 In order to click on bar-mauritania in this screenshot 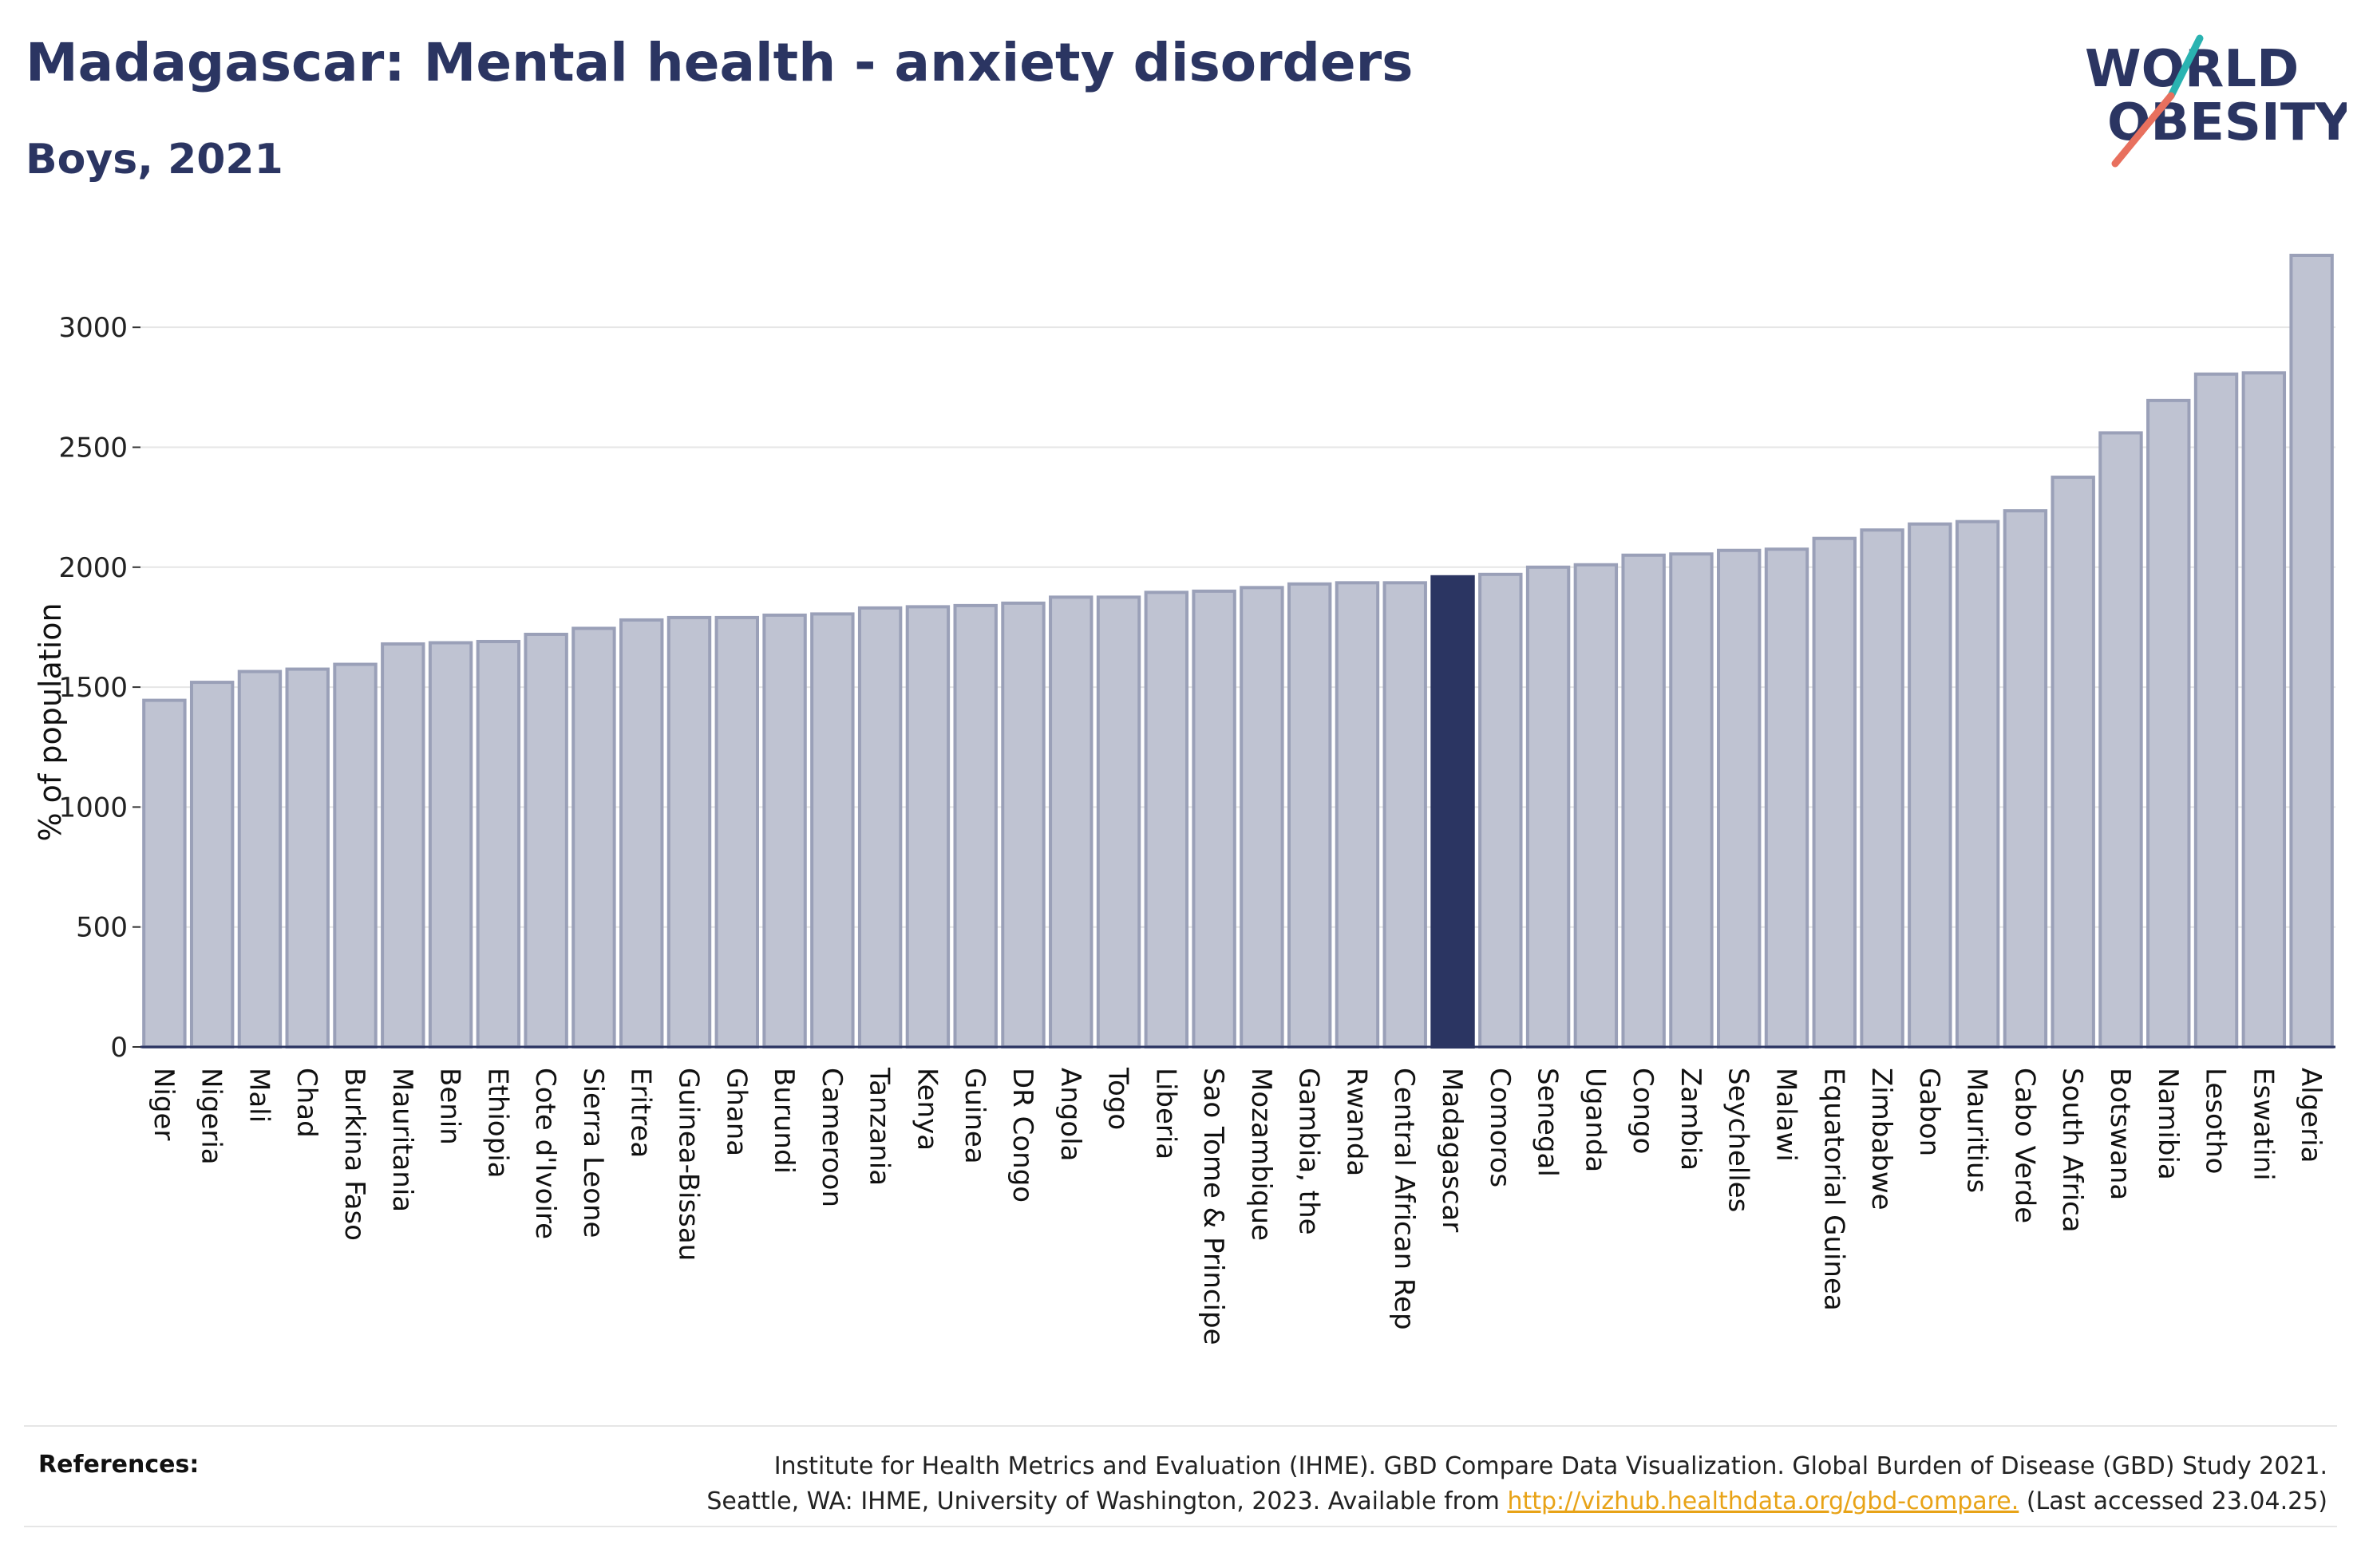, I will do `click(403, 846)`.